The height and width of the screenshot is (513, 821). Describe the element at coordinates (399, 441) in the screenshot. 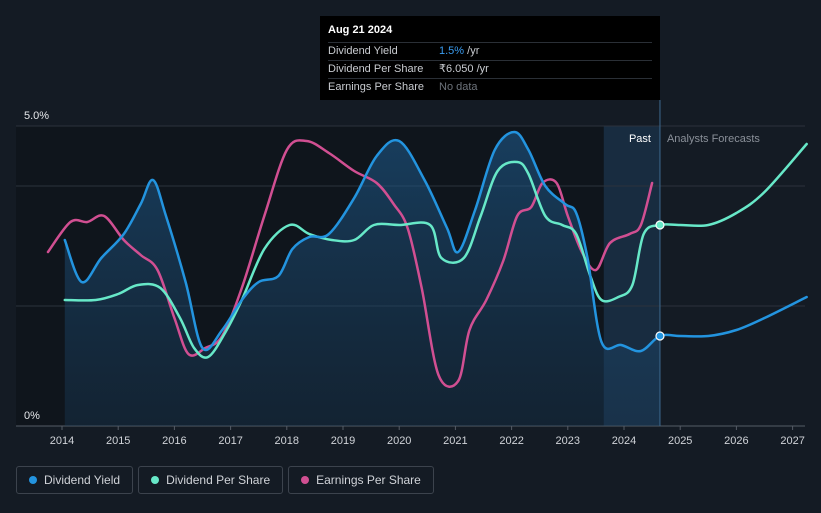

I see `x-tick-label: 2020` at that location.